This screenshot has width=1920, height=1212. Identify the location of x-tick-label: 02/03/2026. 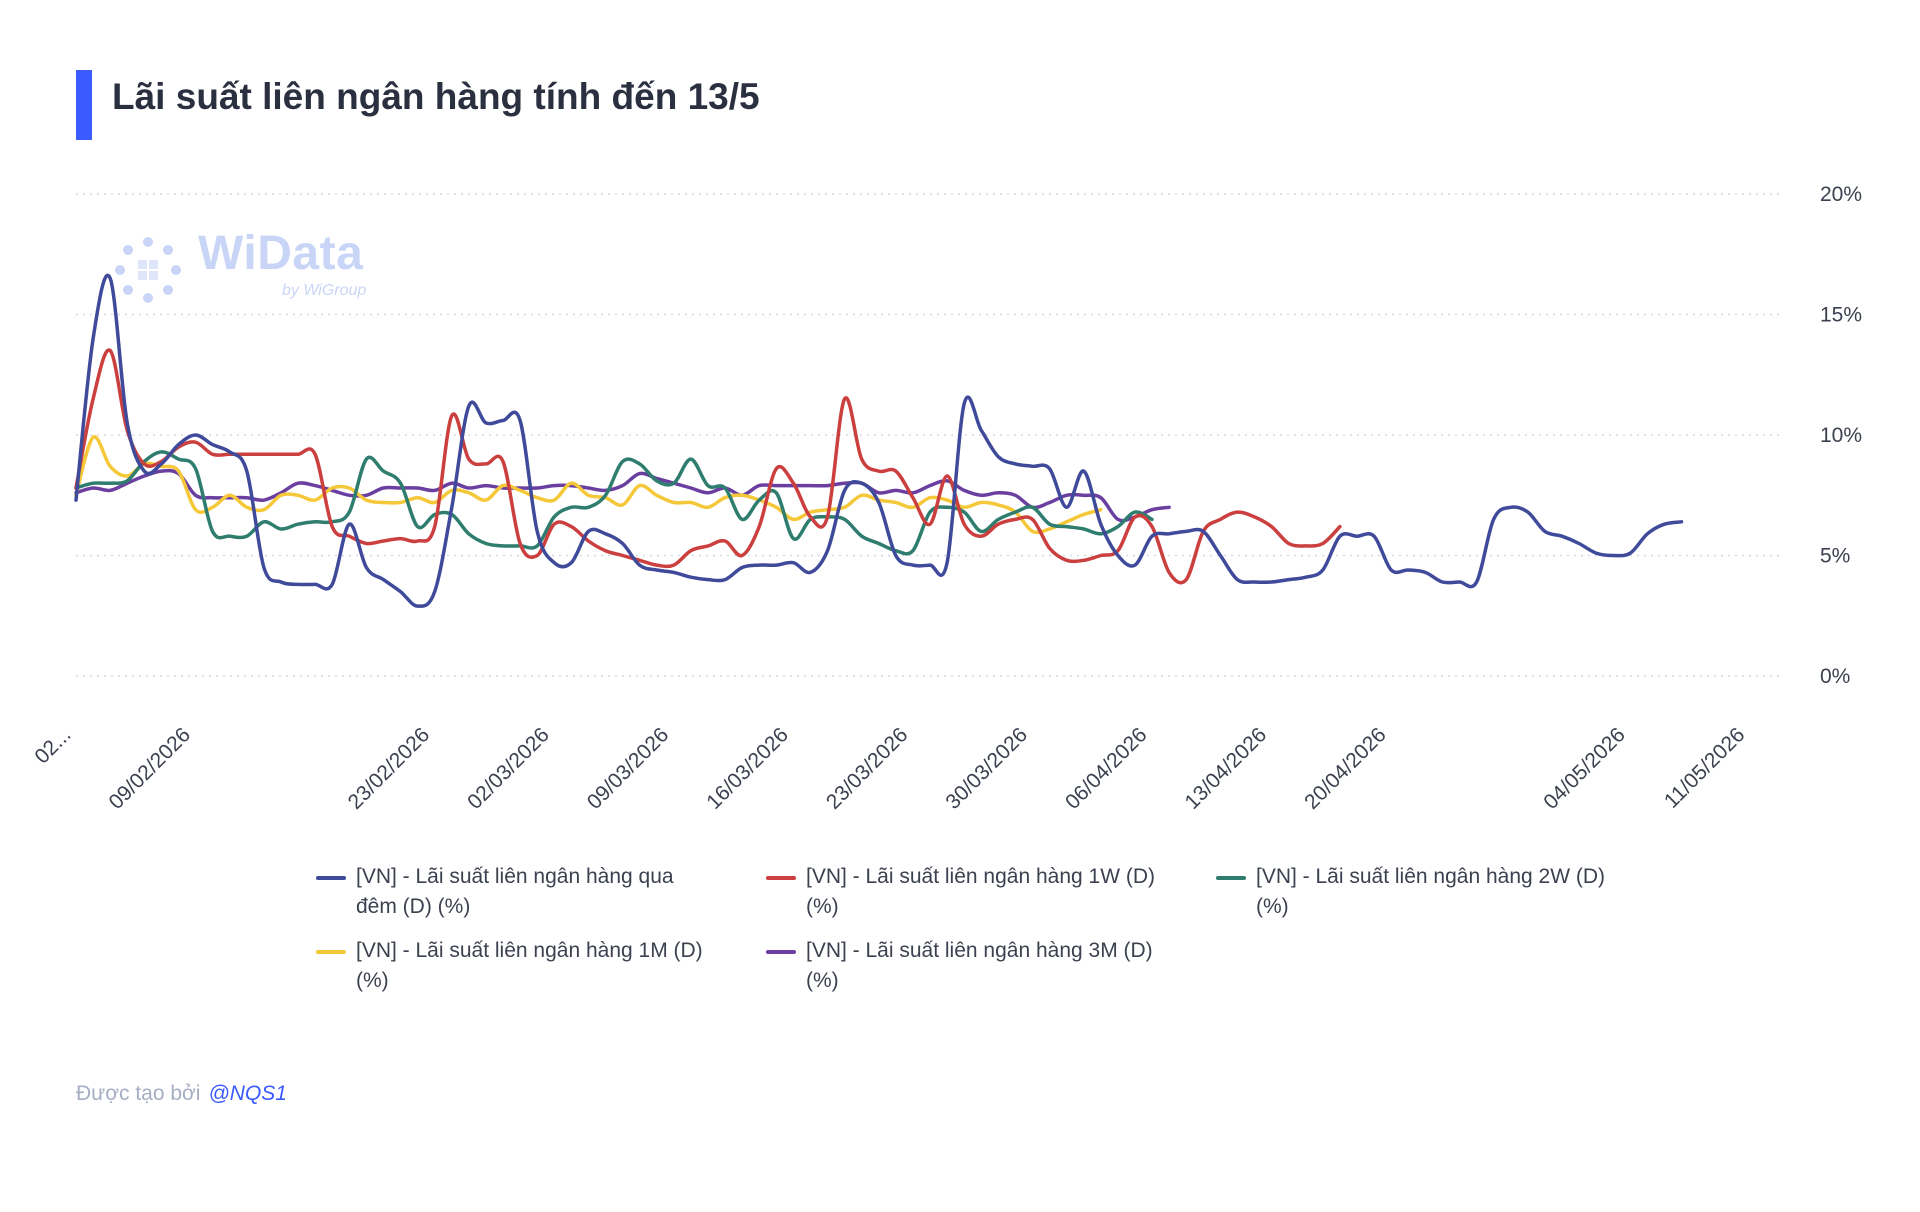
(508, 768).